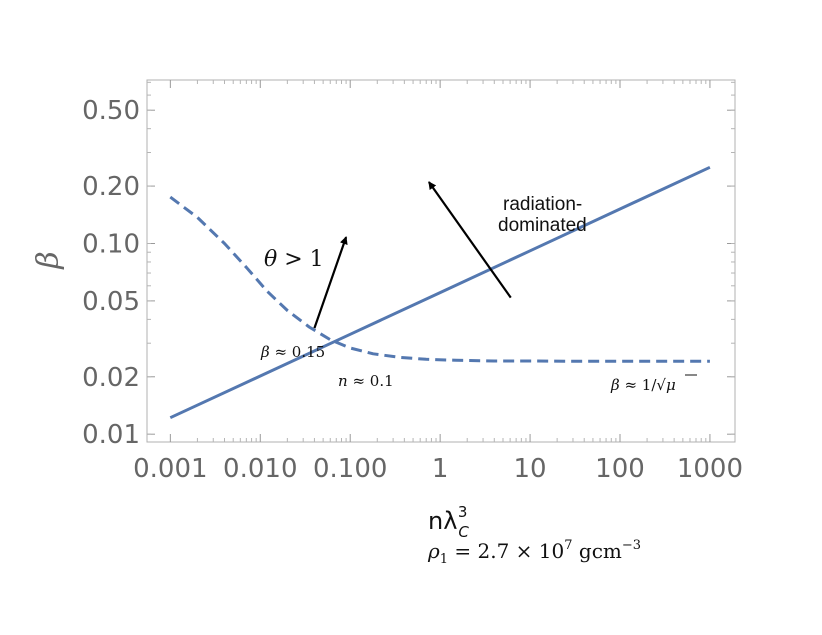  Describe the element at coordinates (330, 282) in the screenshot. I see `theta-arrow` at that location.